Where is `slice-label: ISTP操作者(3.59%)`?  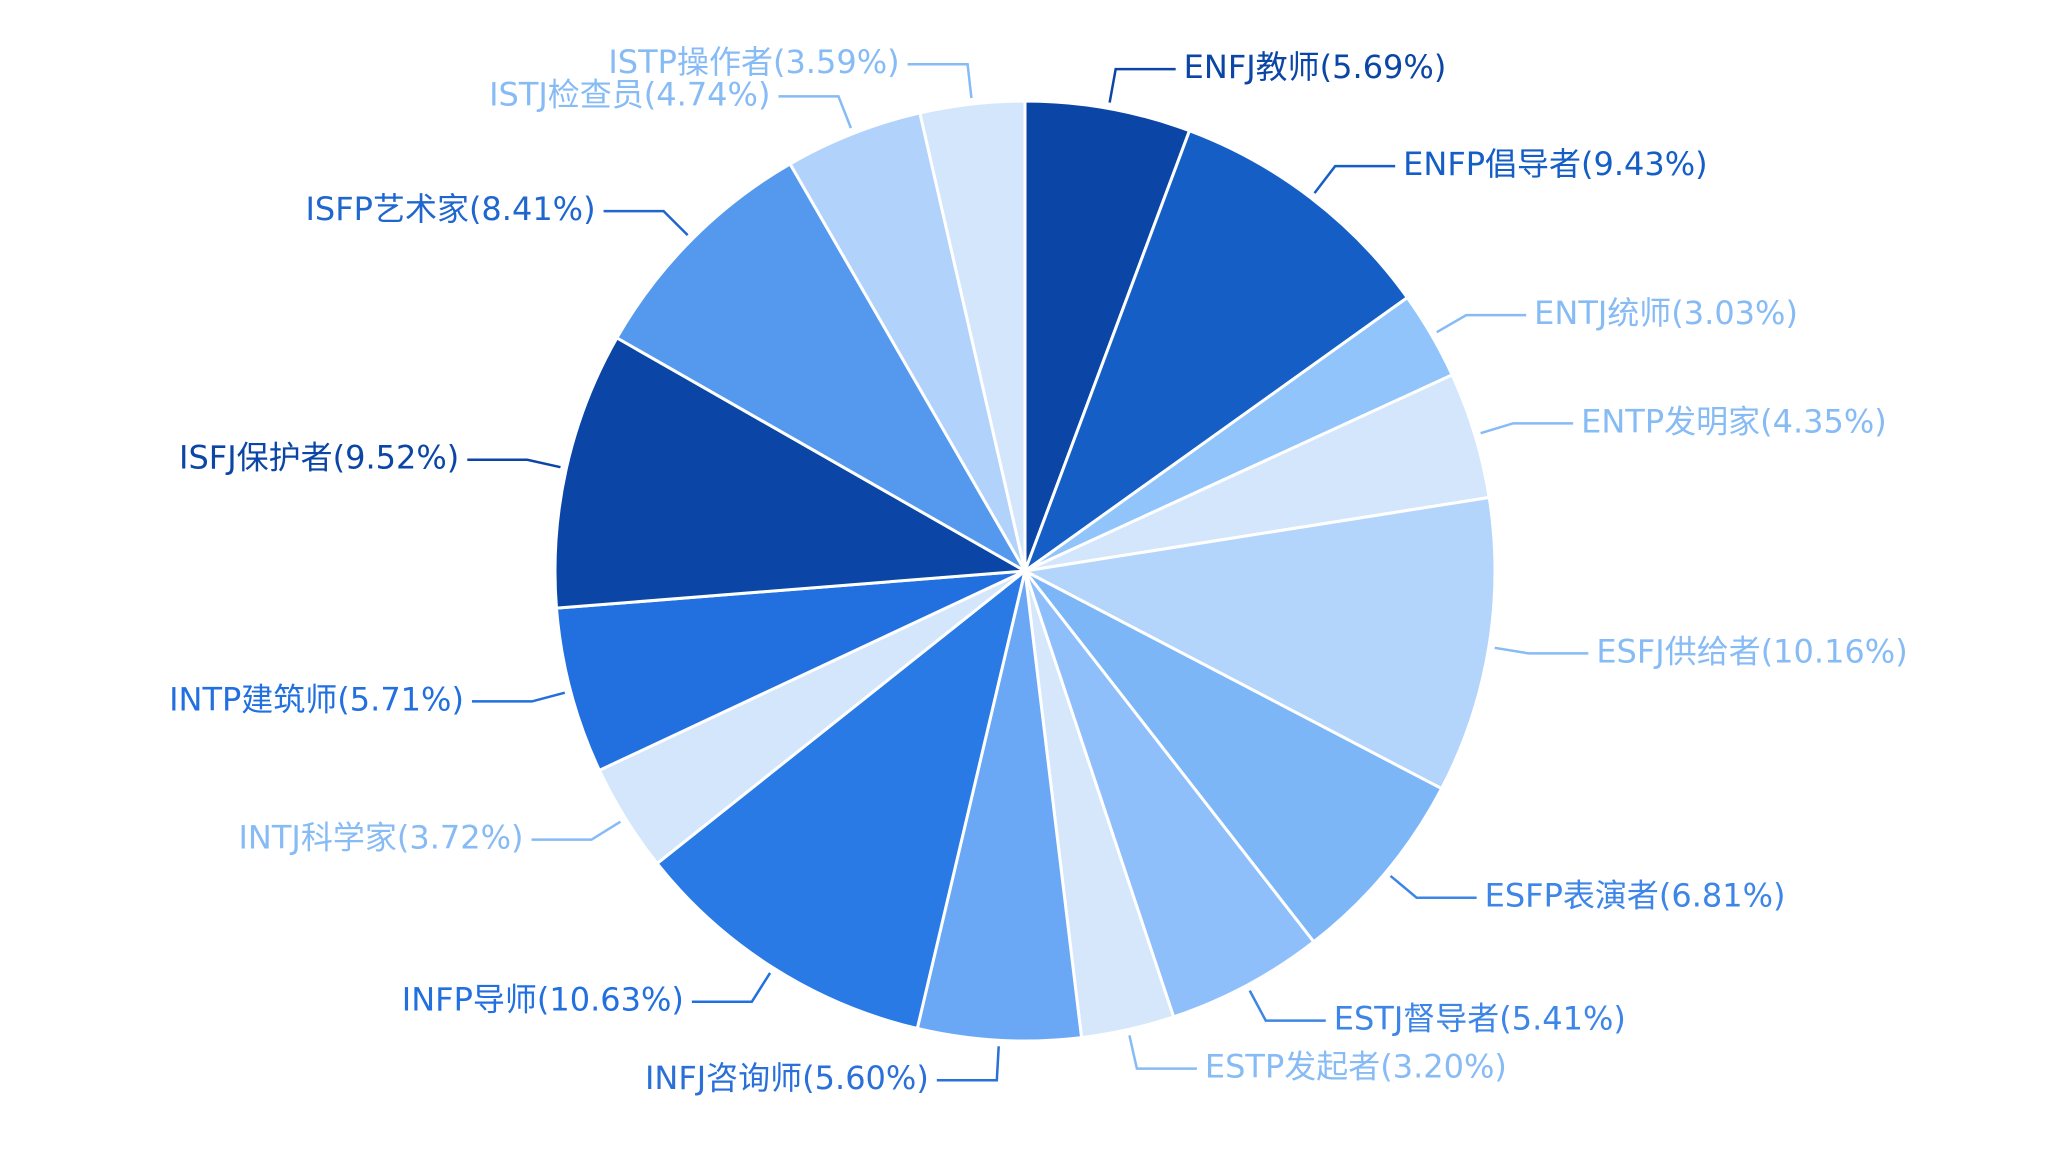
slice-label: ISTP操作者(3.59%) is located at coordinates (753, 62).